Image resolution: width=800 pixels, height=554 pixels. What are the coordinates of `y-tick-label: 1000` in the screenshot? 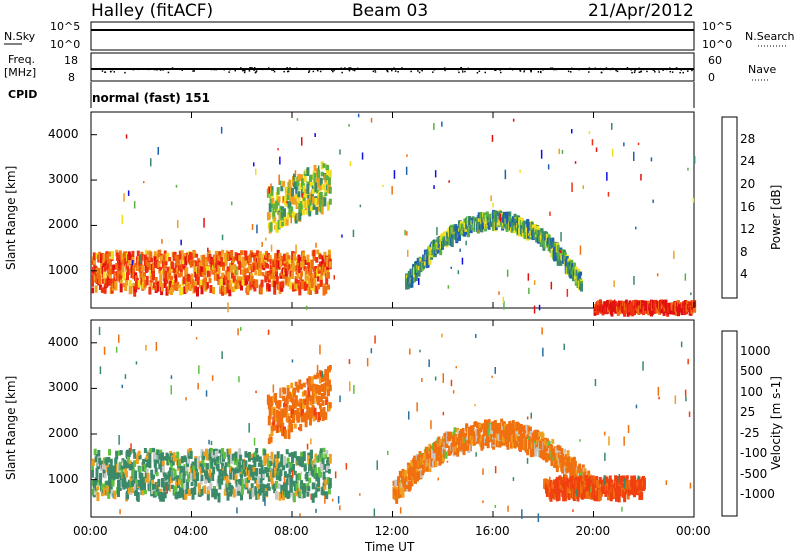 It's located at (63, 269).